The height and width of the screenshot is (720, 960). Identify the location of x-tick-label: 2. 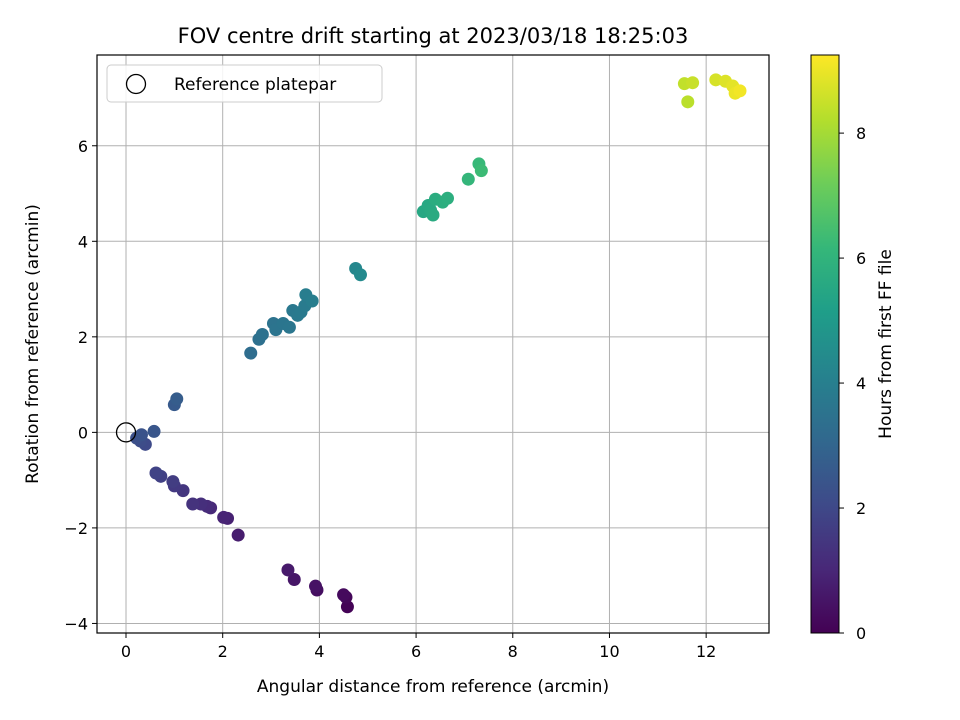
(223, 651).